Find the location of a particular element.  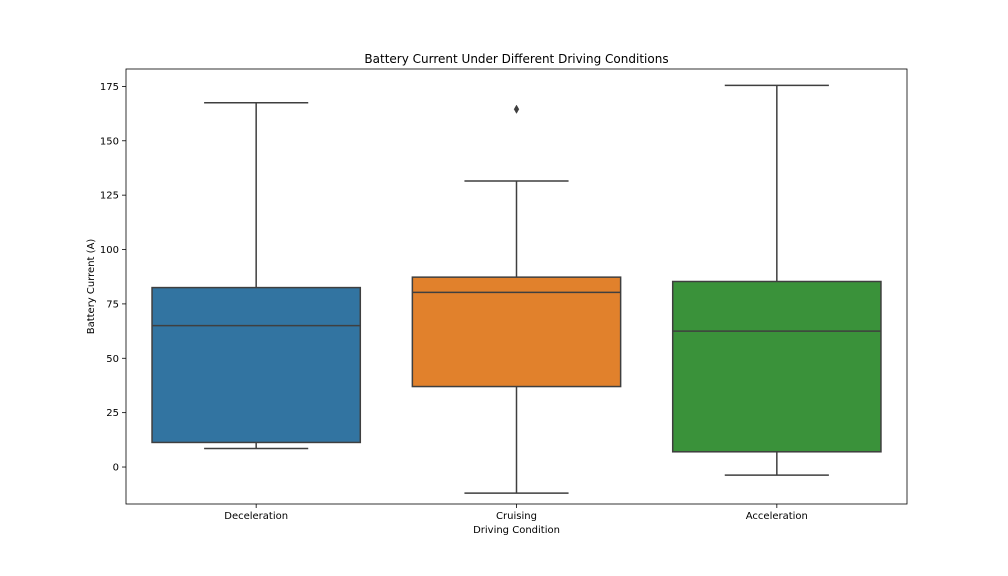

x-axis: Deceleration Cruising Acceleration is located at coordinates (516, 513).